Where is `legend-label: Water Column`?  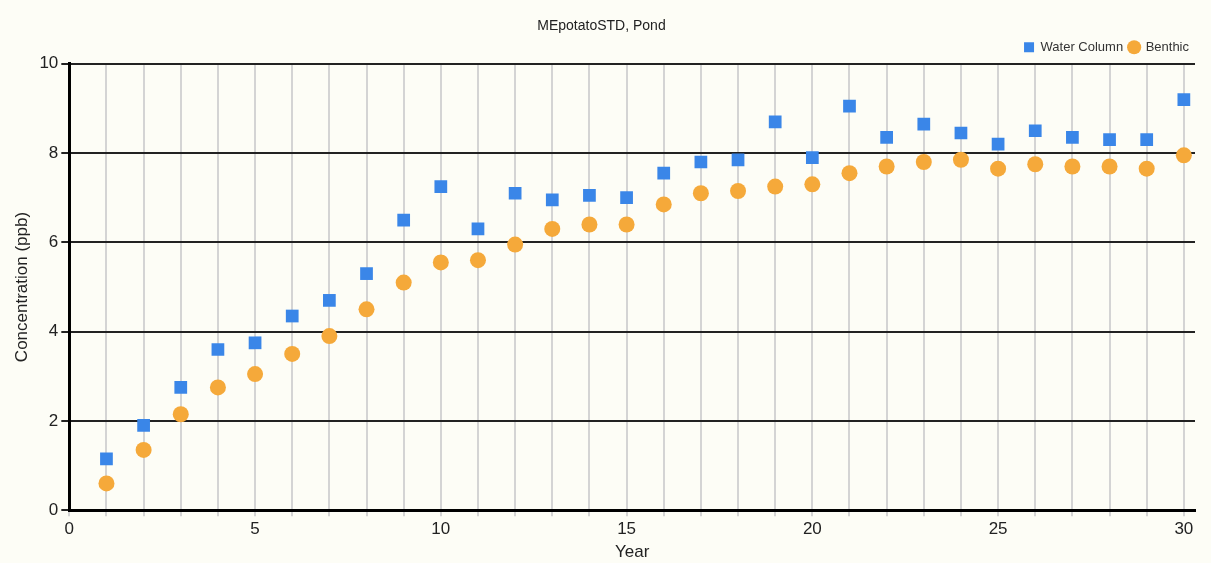
legend-label: Water Column is located at coordinates (1082, 46).